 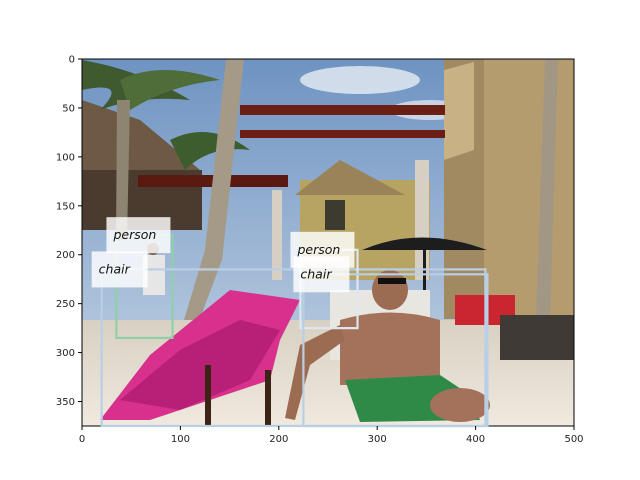 What do you see at coordinates (278, 439) in the screenshot?
I see `x-tick-label: 200` at bounding box center [278, 439].